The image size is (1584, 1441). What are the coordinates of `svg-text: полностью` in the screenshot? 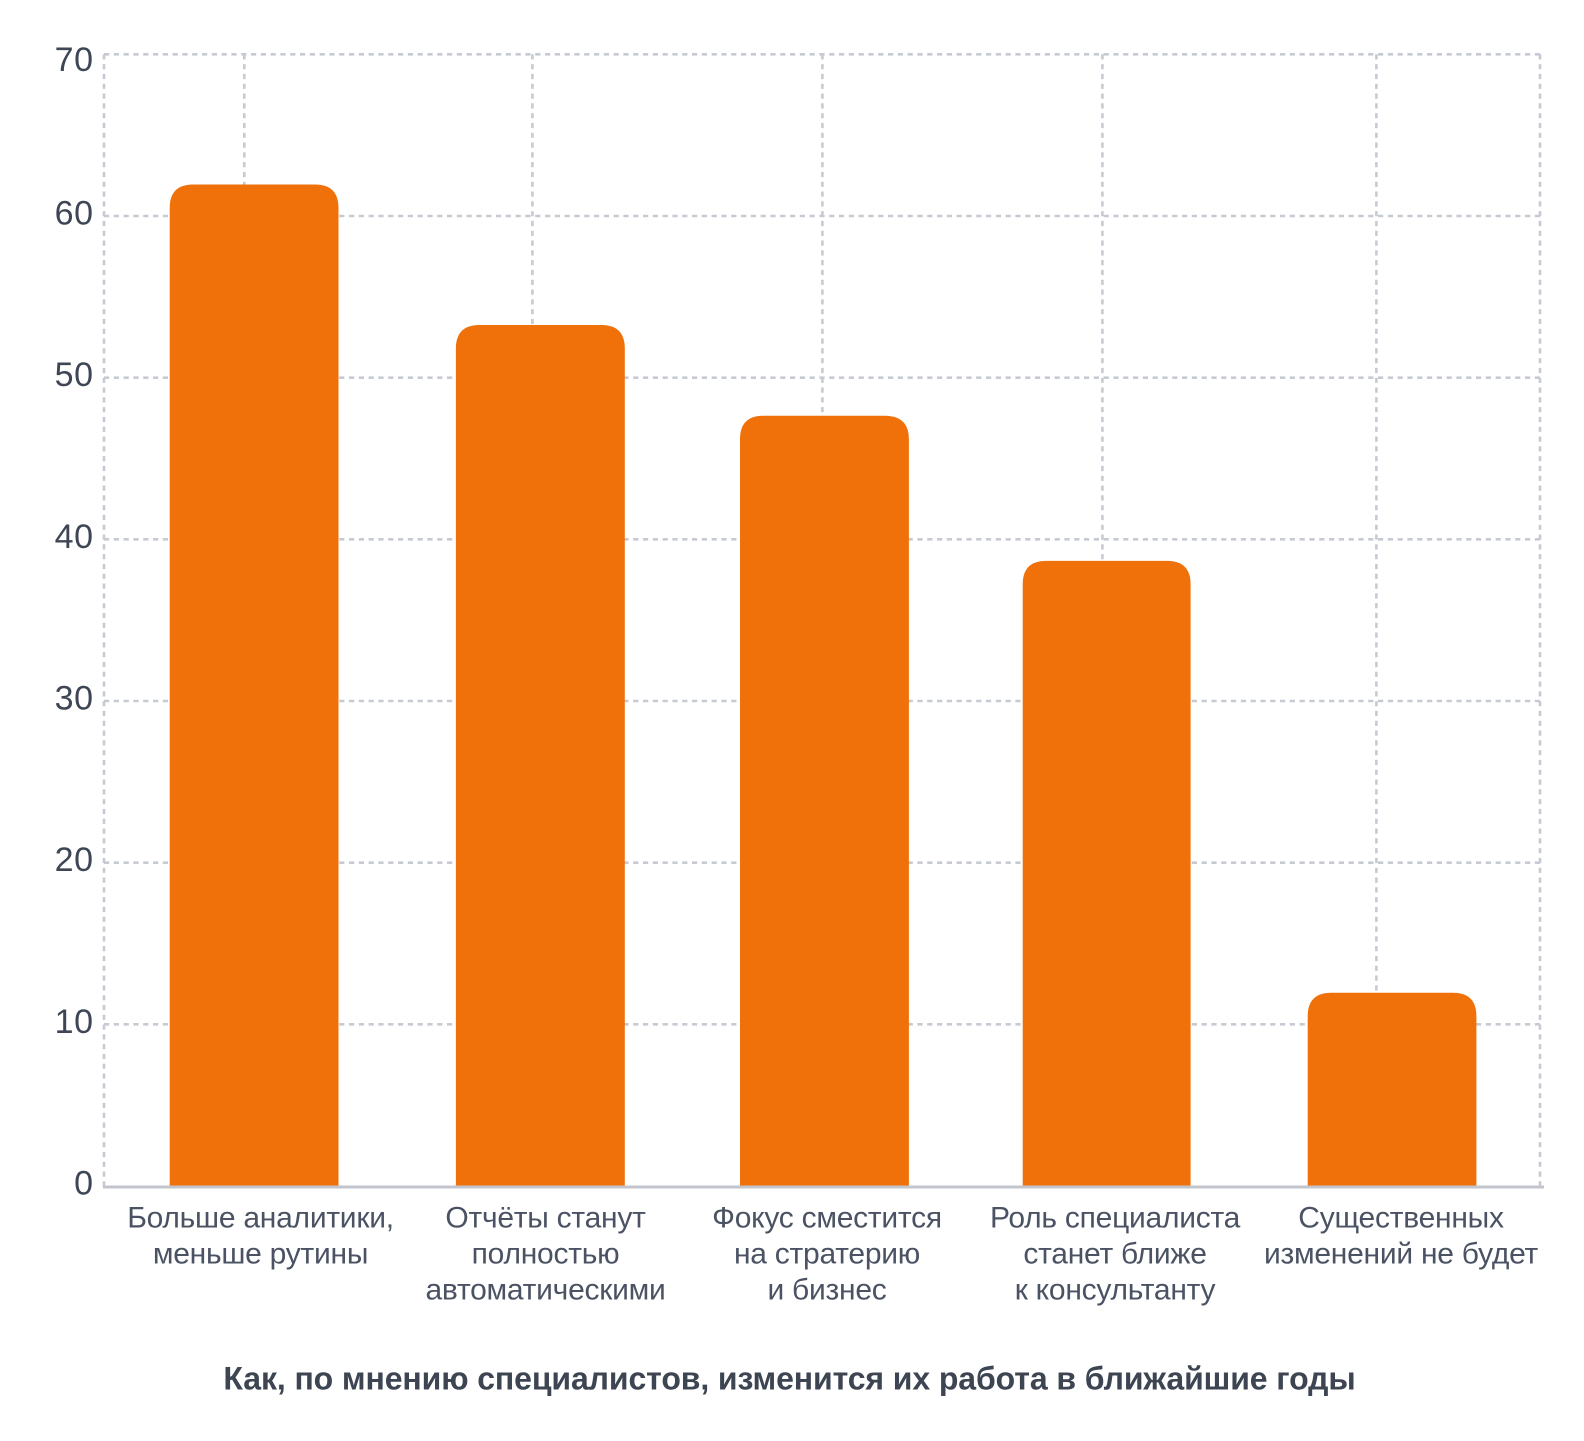 It's located at (546, 1254).